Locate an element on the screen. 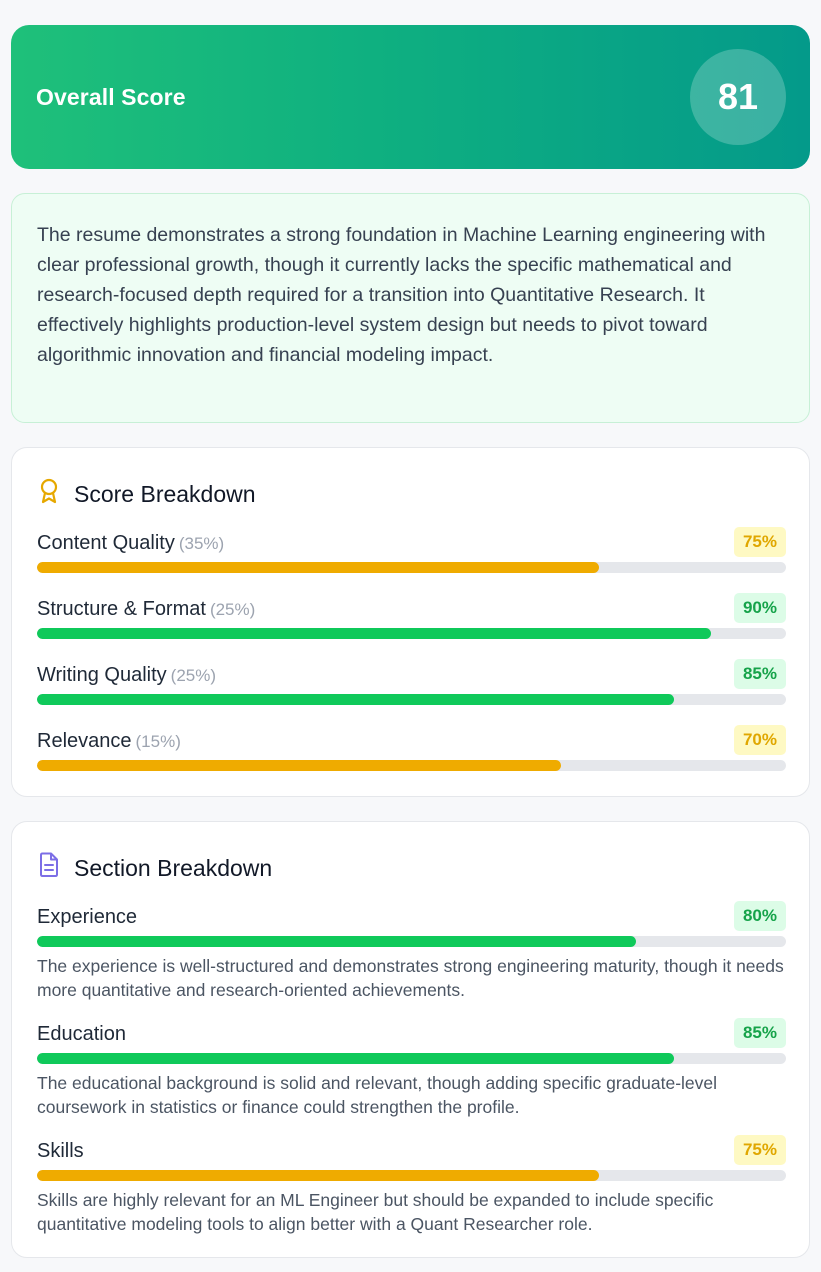 Image resolution: width=821 pixels, height=1272 pixels. score-breakdown-header: Score Breakdown is located at coordinates (147, 494).